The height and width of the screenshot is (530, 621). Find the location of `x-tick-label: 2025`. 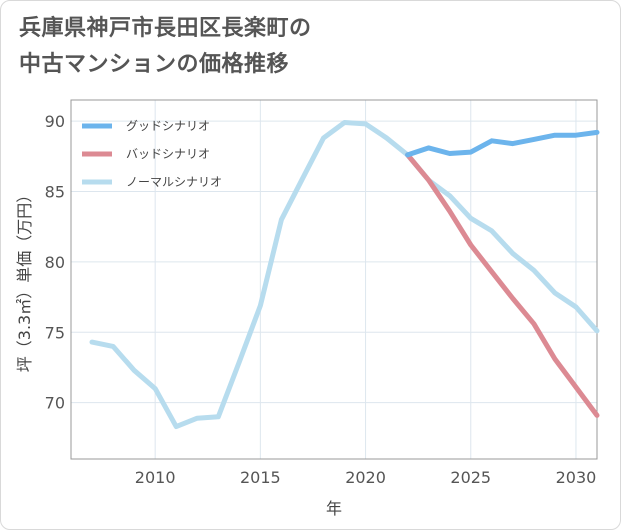

x-tick-label: 2025 is located at coordinates (470, 477).